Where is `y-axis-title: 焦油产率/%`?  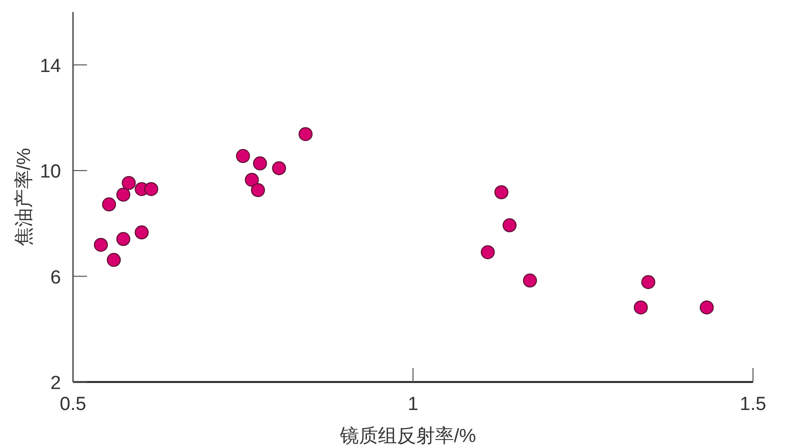
y-axis-title: 焦油产率/% is located at coordinates (24, 197).